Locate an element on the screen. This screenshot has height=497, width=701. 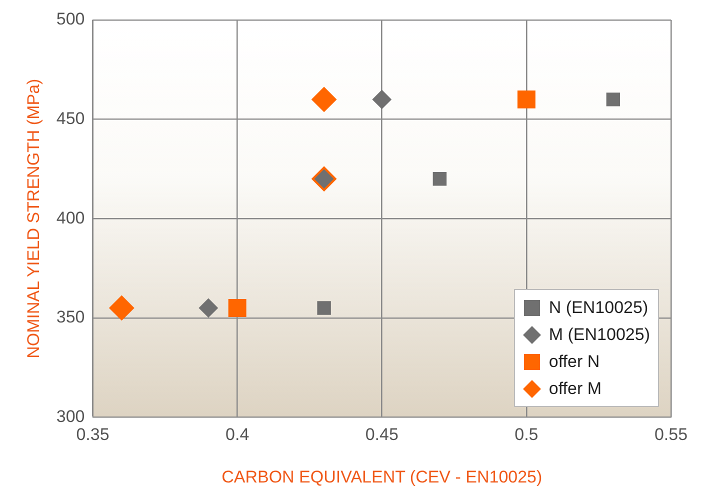
y-tick-label: 450 is located at coordinates (70, 118).